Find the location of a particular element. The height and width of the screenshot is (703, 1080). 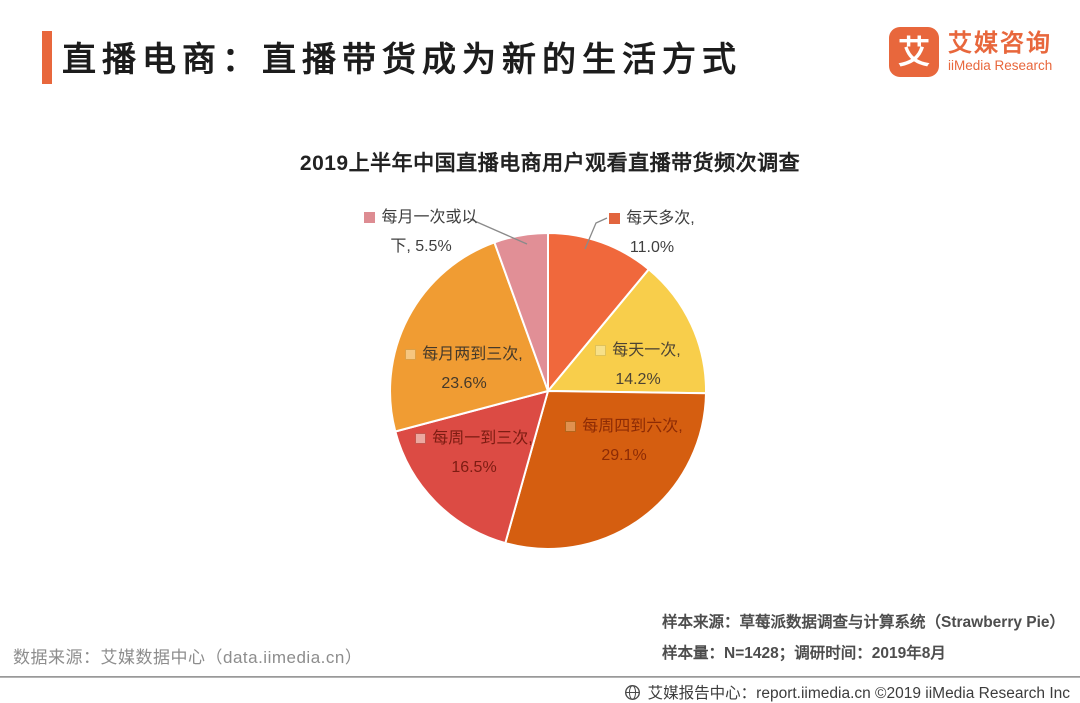

leader-line-daily-multiple is located at coordinates (596, 233).